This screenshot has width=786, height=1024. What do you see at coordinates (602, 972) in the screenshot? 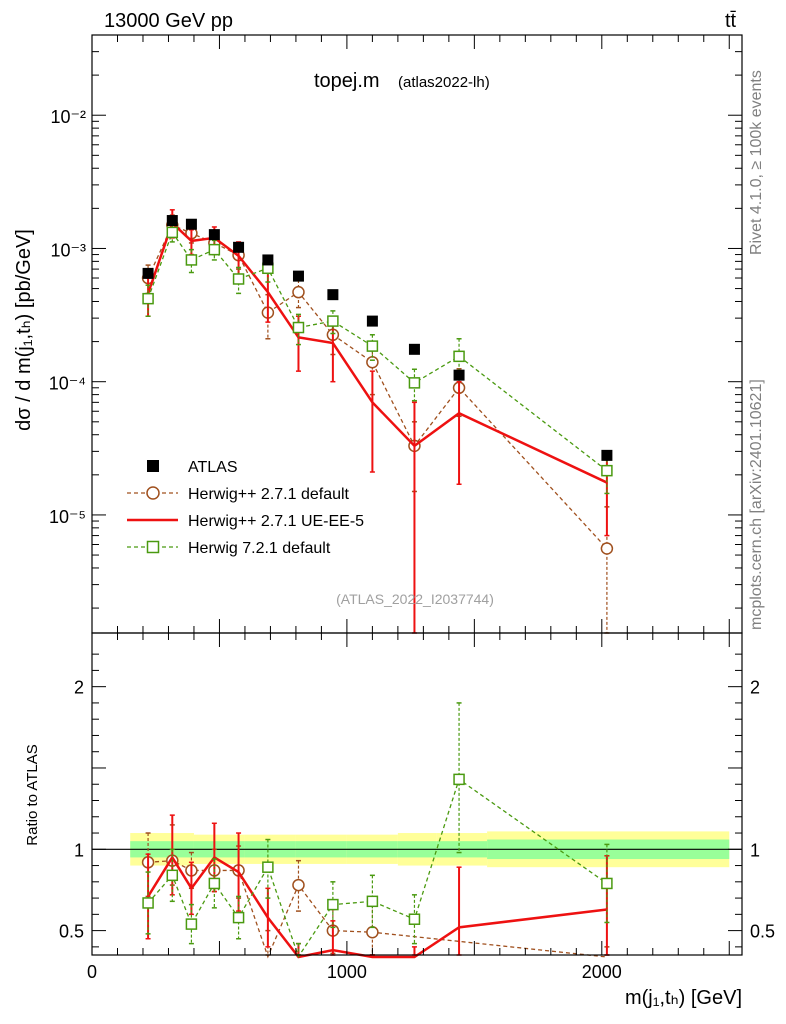
I see `x-tick-label: 2000` at bounding box center [602, 972].